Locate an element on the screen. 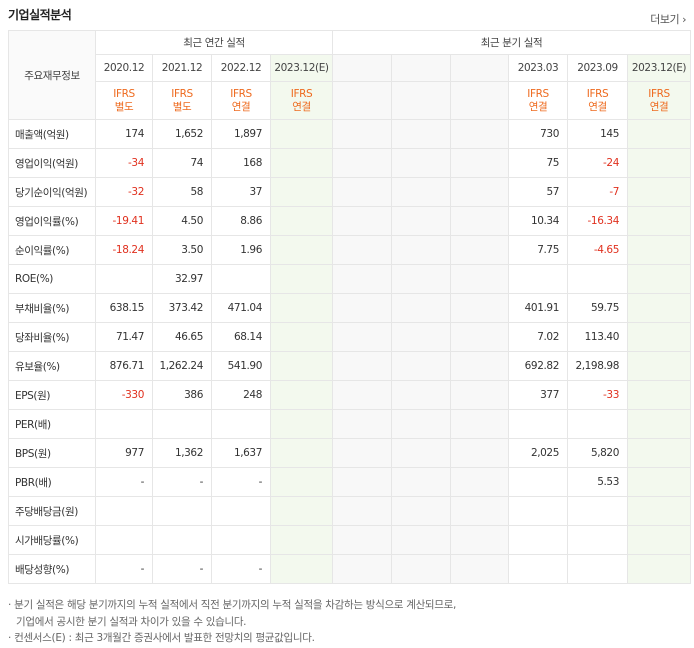  section-title: 기업실적분석 is located at coordinates (40, 15).